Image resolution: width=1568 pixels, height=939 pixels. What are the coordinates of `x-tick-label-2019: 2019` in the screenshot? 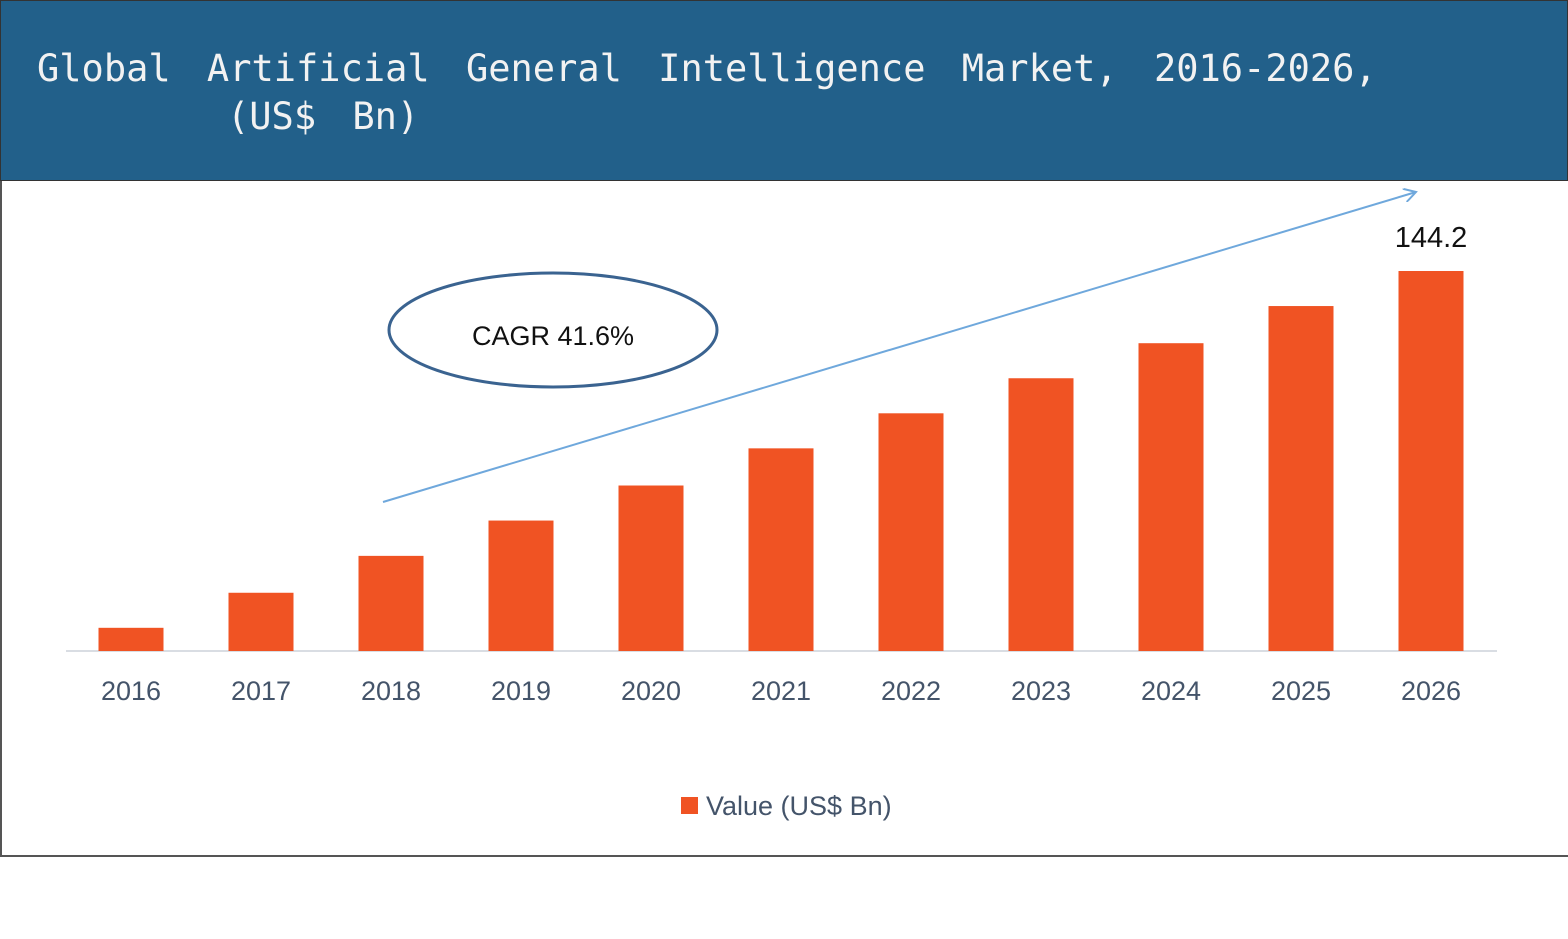 It's located at (521, 691).